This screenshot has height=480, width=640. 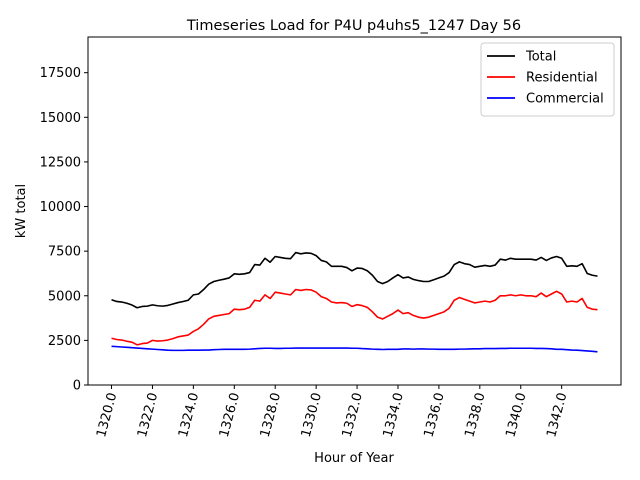 What do you see at coordinates (64, 230) in the screenshot?
I see `y-axis: 0 2500 5000 7500 10000 12500 15000 17500` at bounding box center [64, 230].